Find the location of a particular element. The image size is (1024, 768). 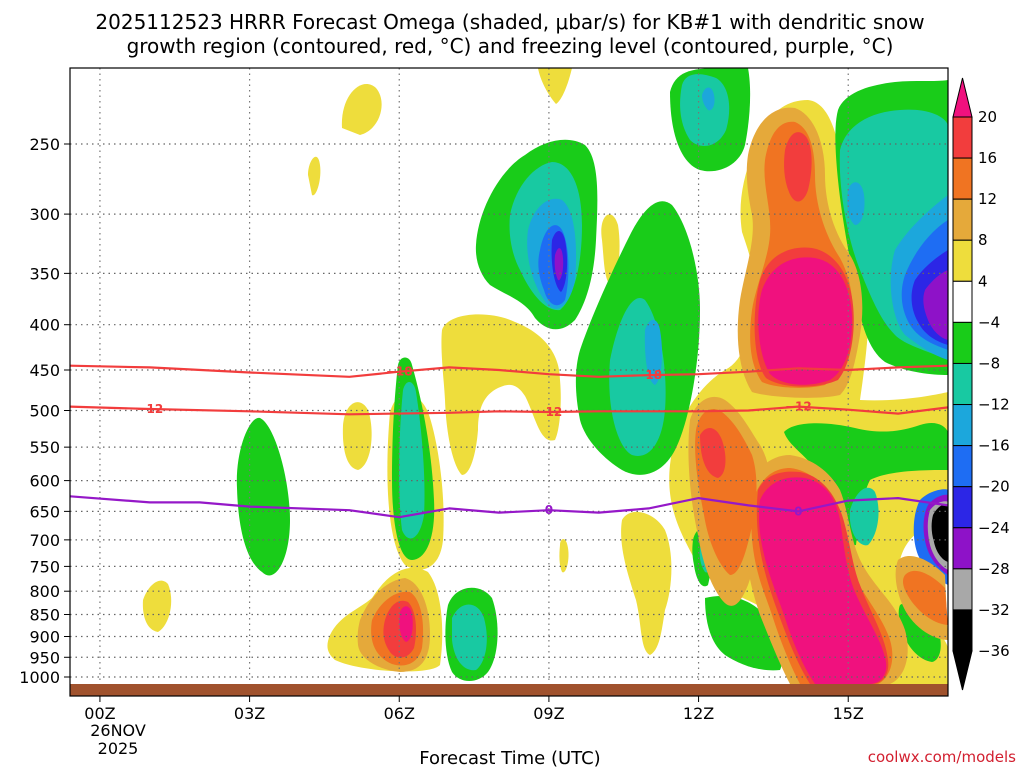

colorbar-tick-label: −16 is located at coordinates (994, 446).